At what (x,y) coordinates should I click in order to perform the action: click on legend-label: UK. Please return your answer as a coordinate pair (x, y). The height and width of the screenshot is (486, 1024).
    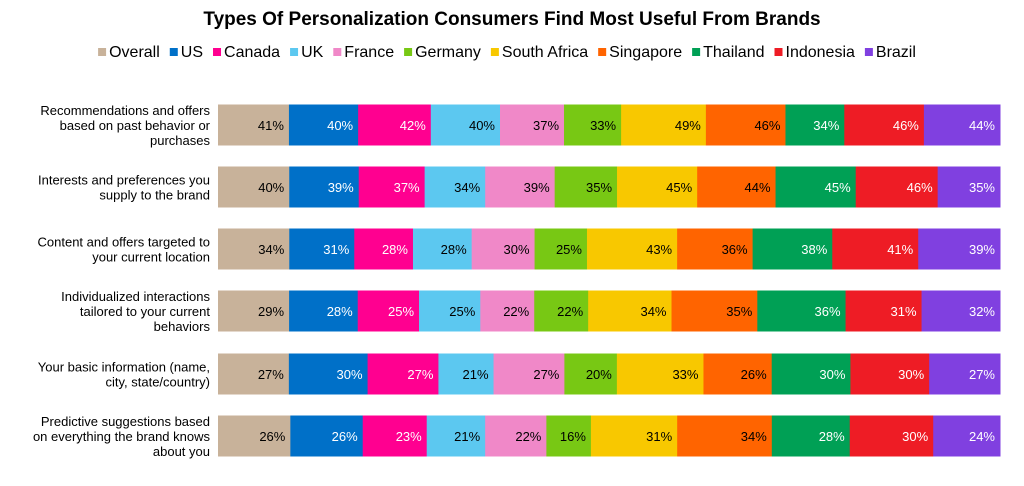
    Looking at the image, I should click on (312, 52).